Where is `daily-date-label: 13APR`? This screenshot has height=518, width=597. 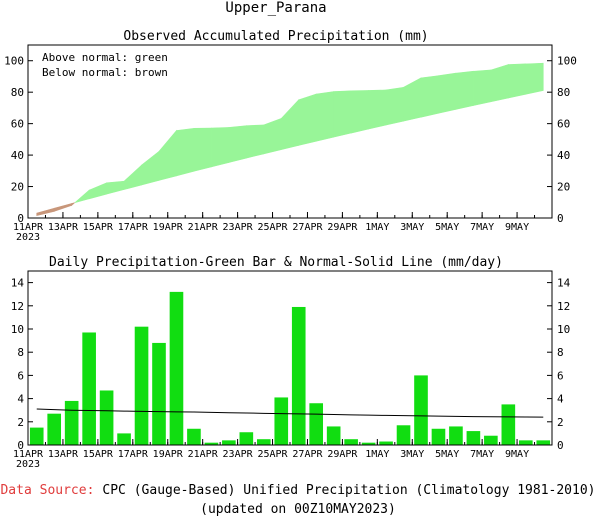 daily-date-label: 13APR is located at coordinates (63, 454).